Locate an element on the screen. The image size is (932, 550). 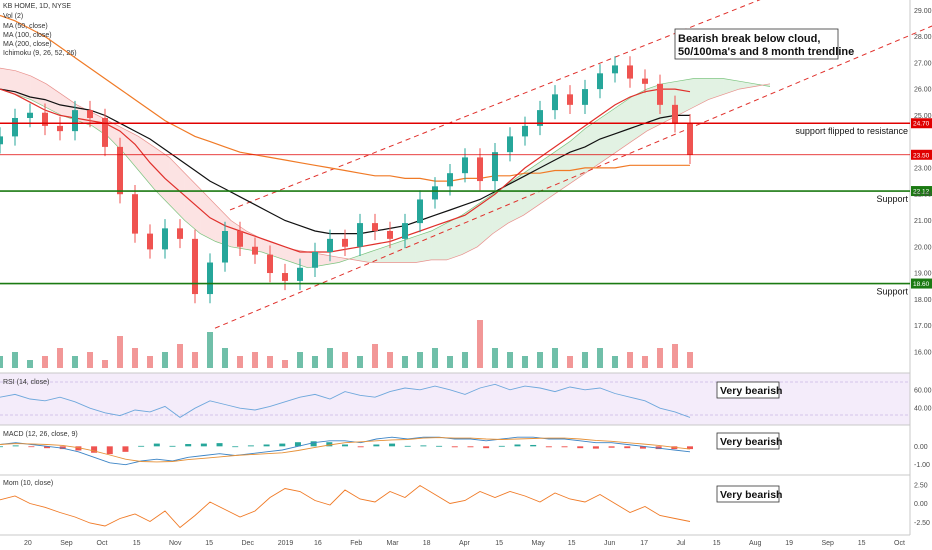
price-tick-label: 29.00 is located at coordinates (923, 11).